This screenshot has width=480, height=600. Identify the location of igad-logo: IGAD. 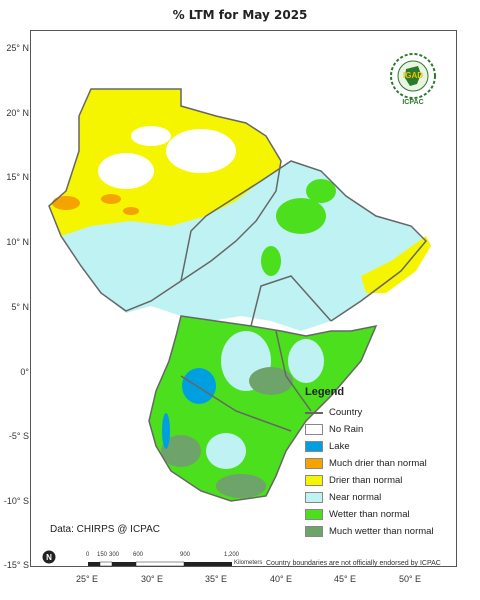
(413, 76).